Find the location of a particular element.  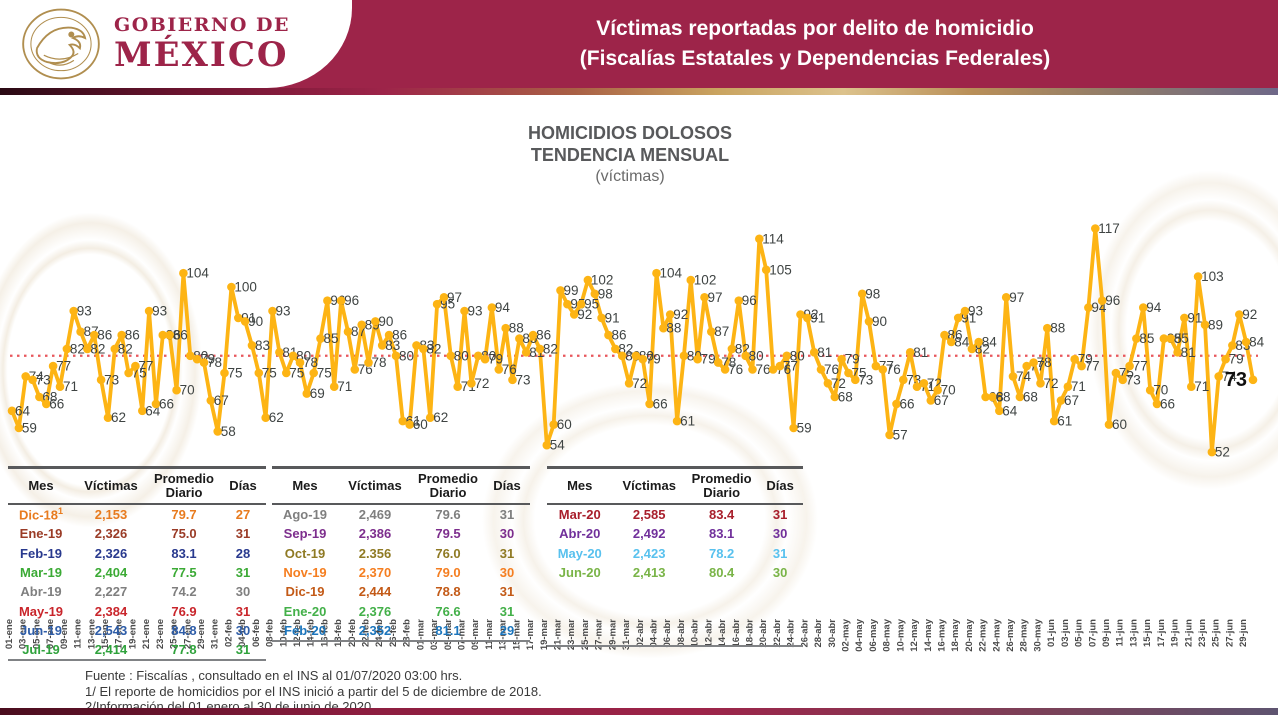

wordmark-line2: MÉXICO is located at coordinates (201, 55).